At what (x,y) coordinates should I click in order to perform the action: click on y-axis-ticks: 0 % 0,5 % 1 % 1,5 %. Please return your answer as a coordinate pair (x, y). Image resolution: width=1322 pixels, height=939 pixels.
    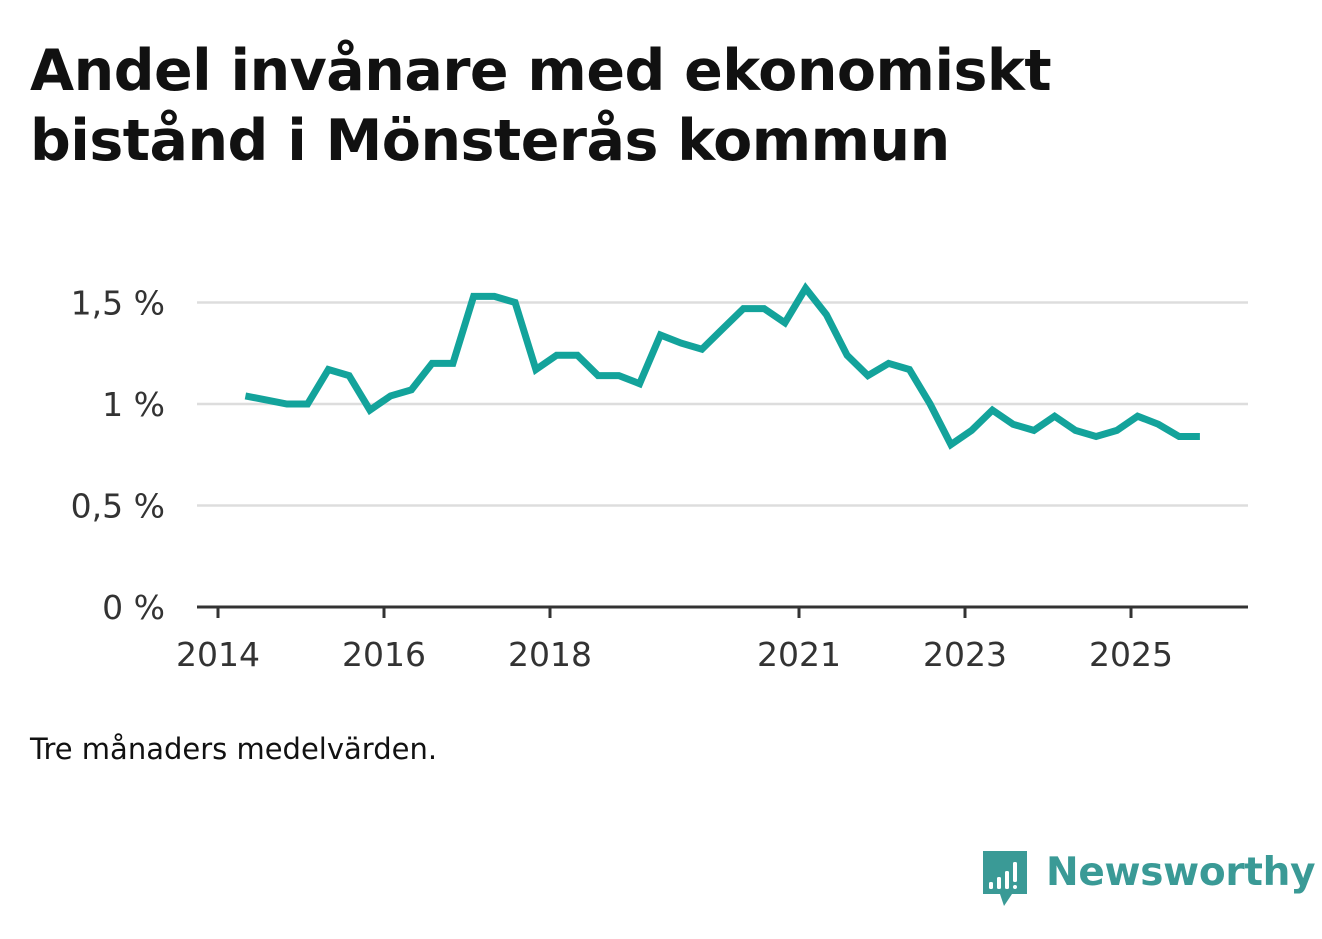
    Looking at the image, I should click on (118, 456).